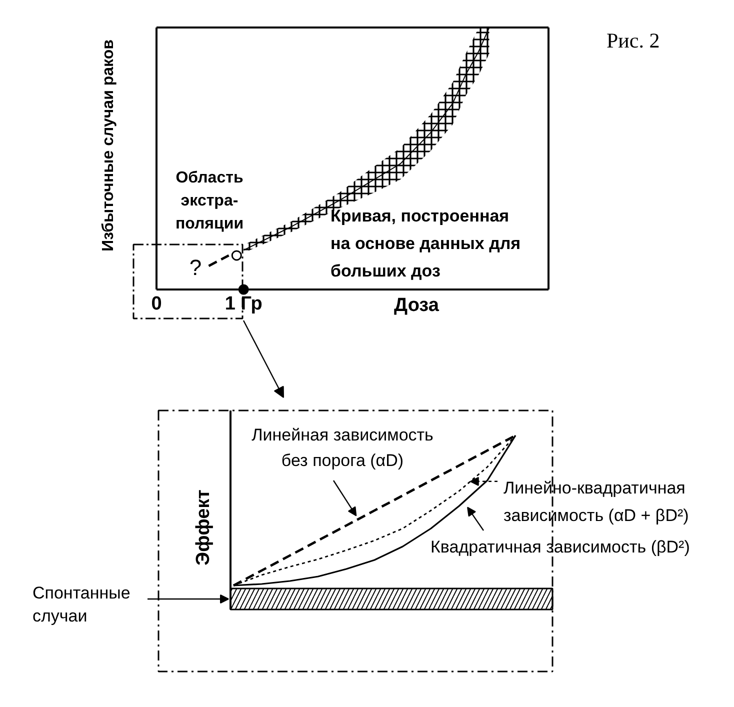 This screenshot has width=734, height=707. I want to click on legend-label: Линейно-квадратичная зависимость (αD + βD²), so click(596, 502).